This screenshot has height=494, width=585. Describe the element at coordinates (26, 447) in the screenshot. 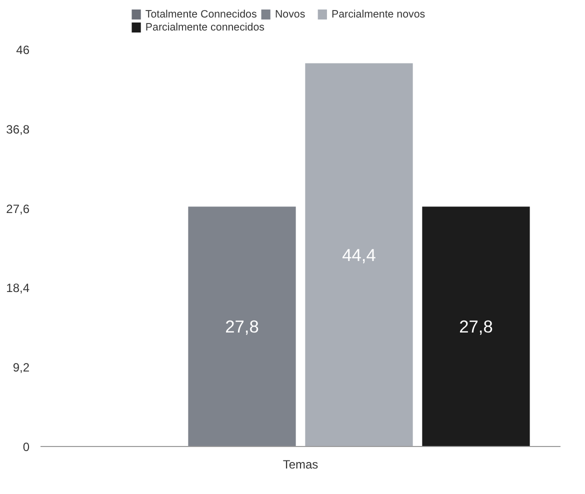

I see `y-tick-label: 0` at that location.